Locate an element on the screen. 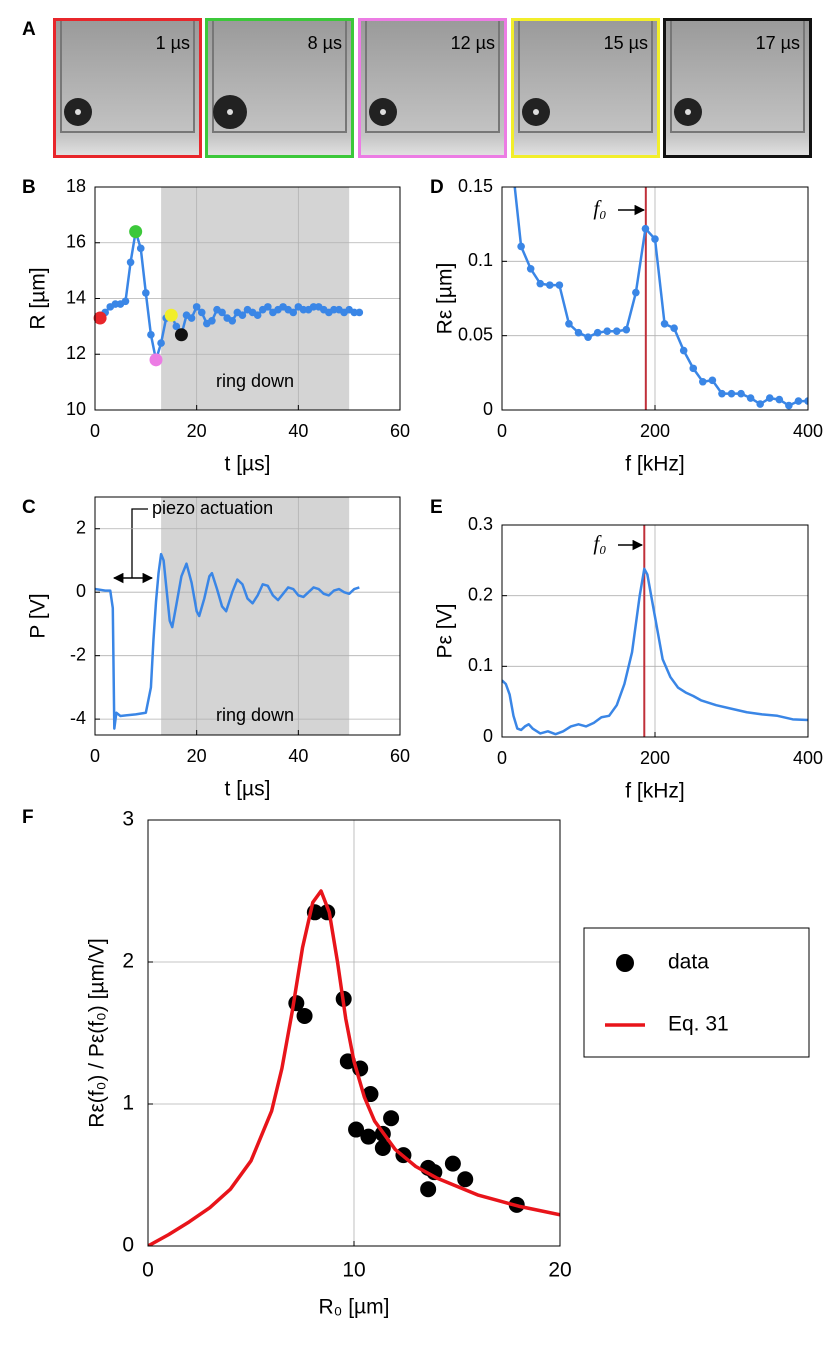  y-axis-label: Pε [V] is located at coordinates (445, 631).